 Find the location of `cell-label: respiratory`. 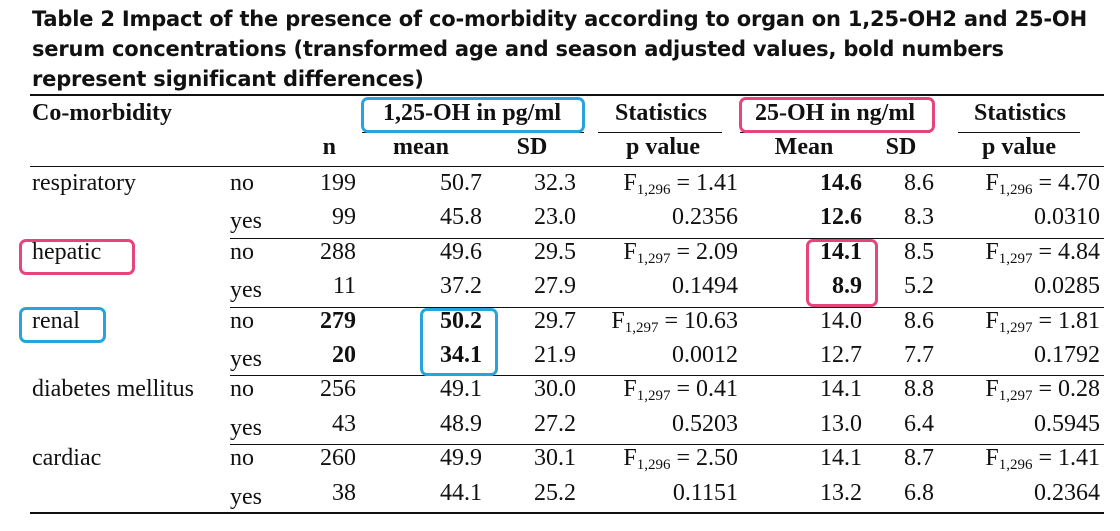

cell-label: respiratory is located at coordinates (84, 183).